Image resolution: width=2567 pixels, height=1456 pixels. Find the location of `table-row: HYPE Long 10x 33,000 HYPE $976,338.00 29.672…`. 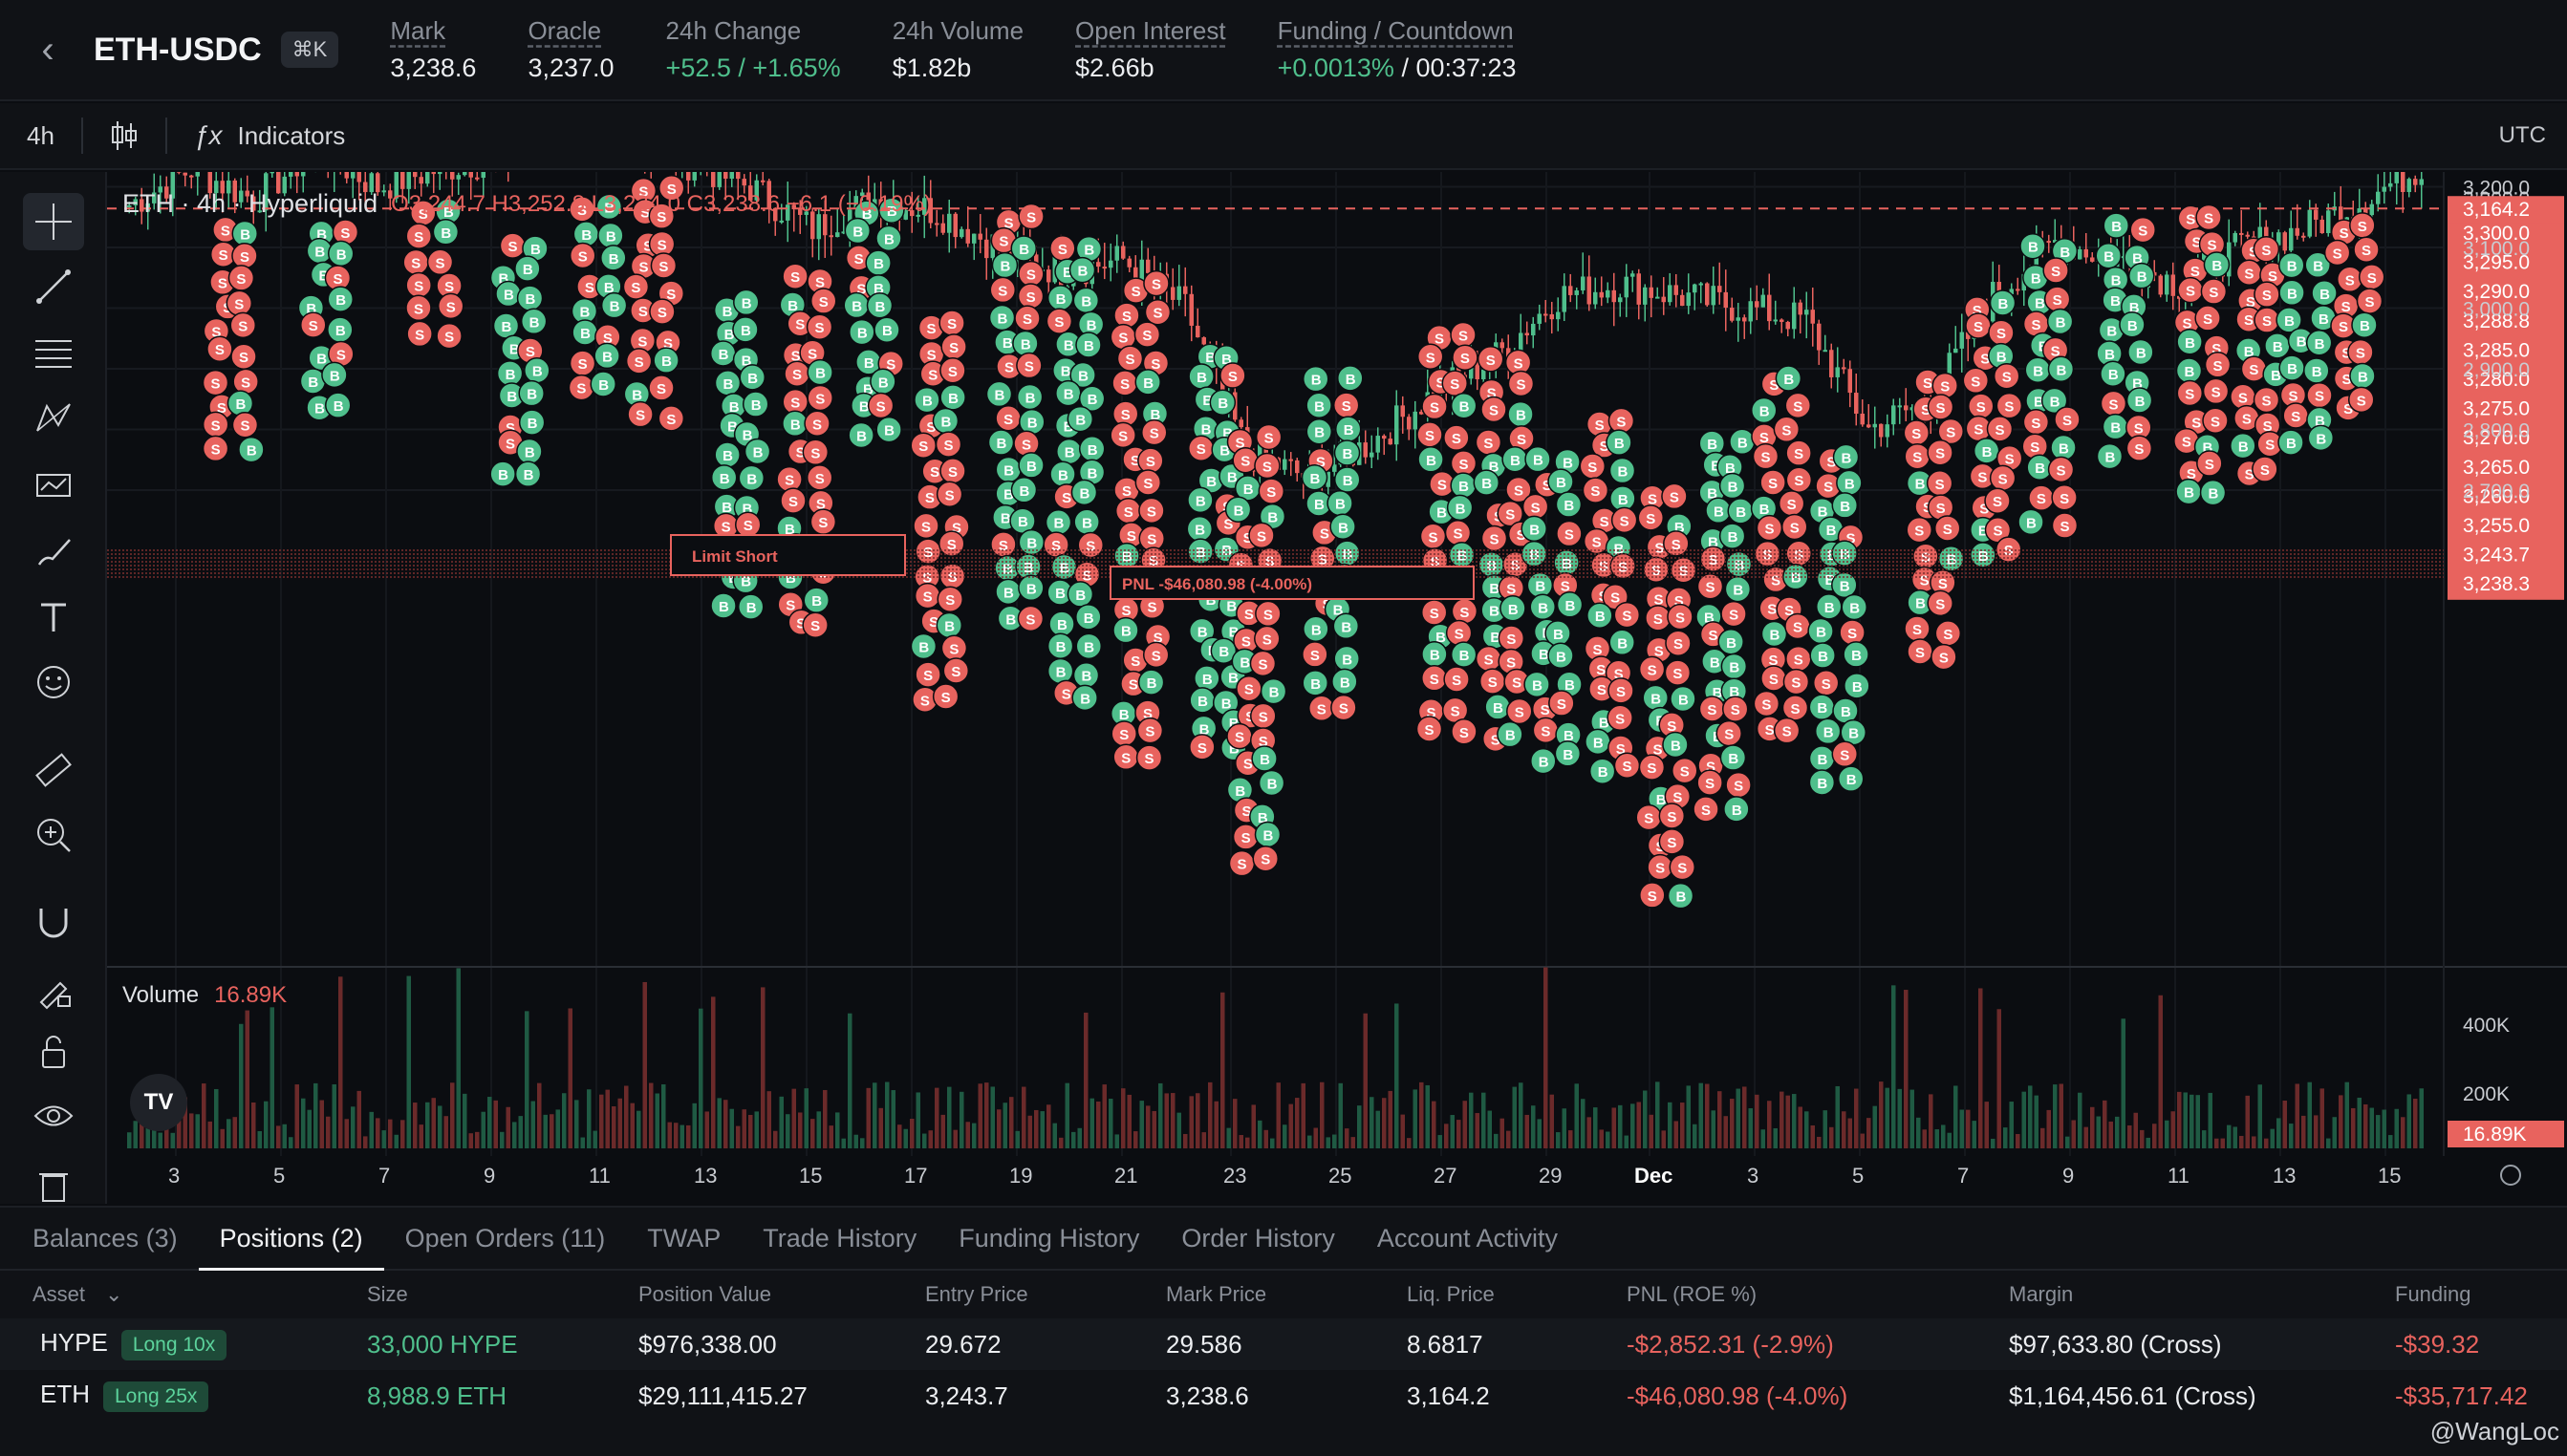

table-row: HYPE Long 10x 33,000 HYPE $976,338.00 29.672… is located at coordinates (1283, 1344).